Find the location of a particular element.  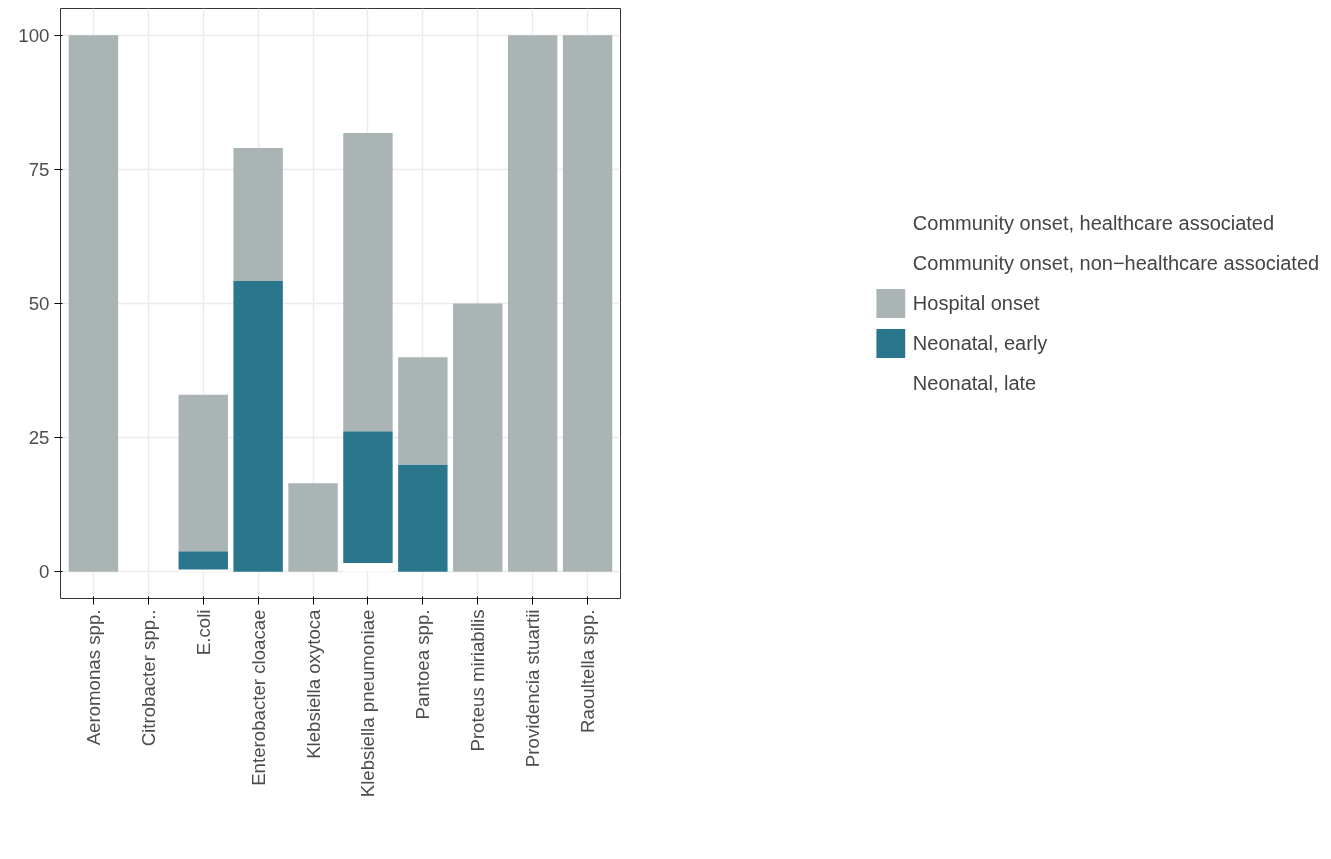

x-tick-label: E.coli is located at coordinates (203, 632).